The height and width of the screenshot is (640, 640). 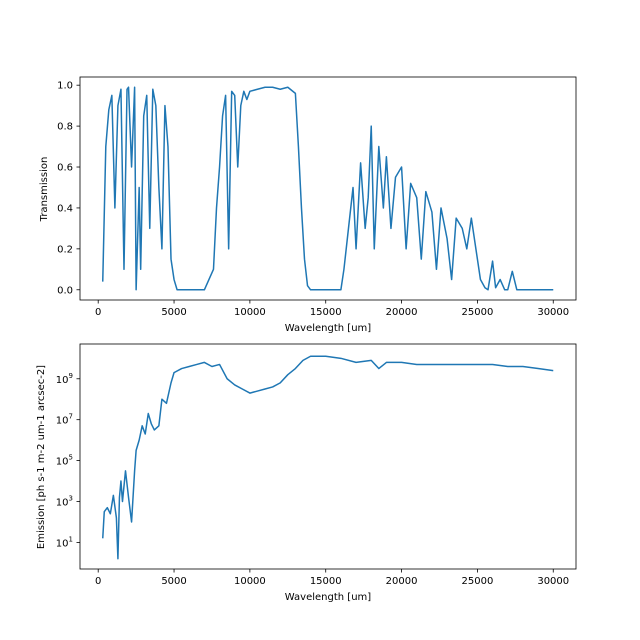 I want to click on transmission-y-tick-label: 0.2, so click(x=65, y=249).